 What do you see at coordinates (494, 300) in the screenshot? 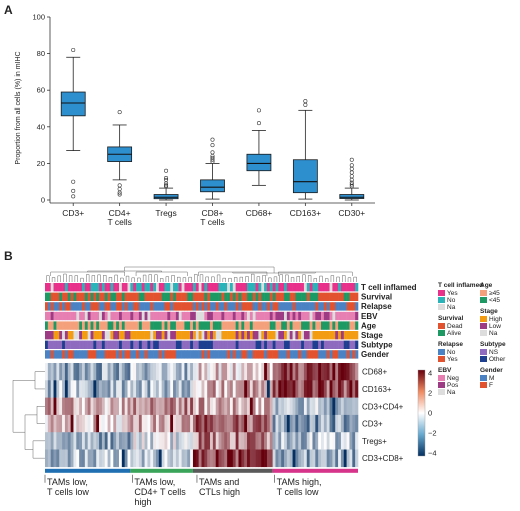
I see `legend-item-label: <45` at bounding box center [494, 300].